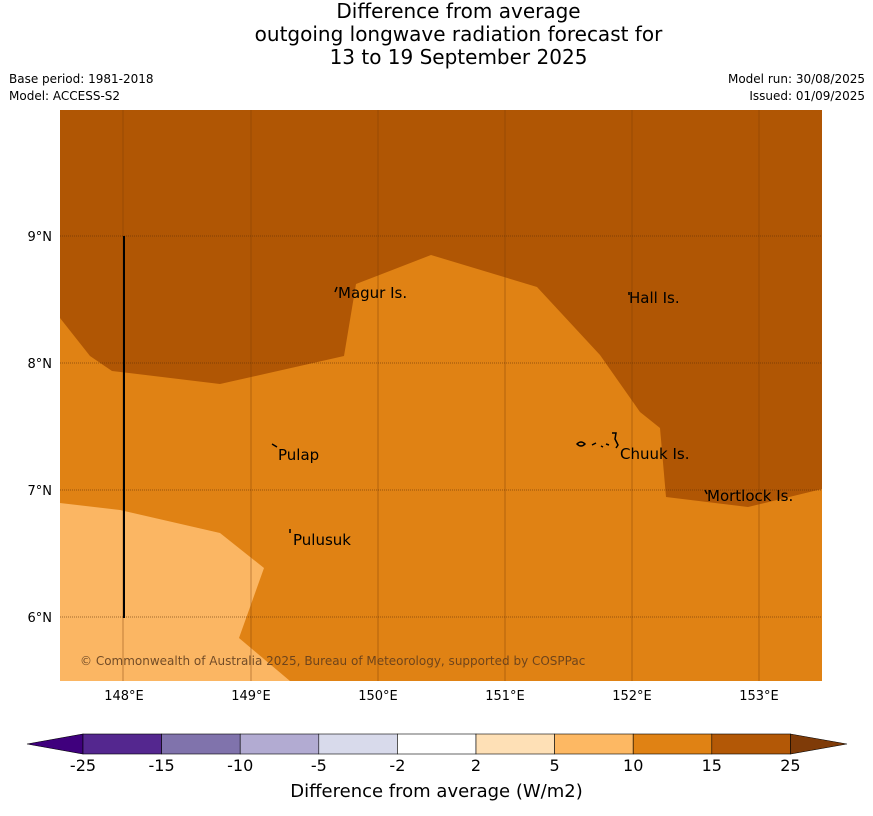 Image resolution: width=873 pixels, height=816 pixels. What do you see at coordinates (633, 765) in the screenshot?
I see `colorbar-tick-label: 10` at bounding box center [633, 765].